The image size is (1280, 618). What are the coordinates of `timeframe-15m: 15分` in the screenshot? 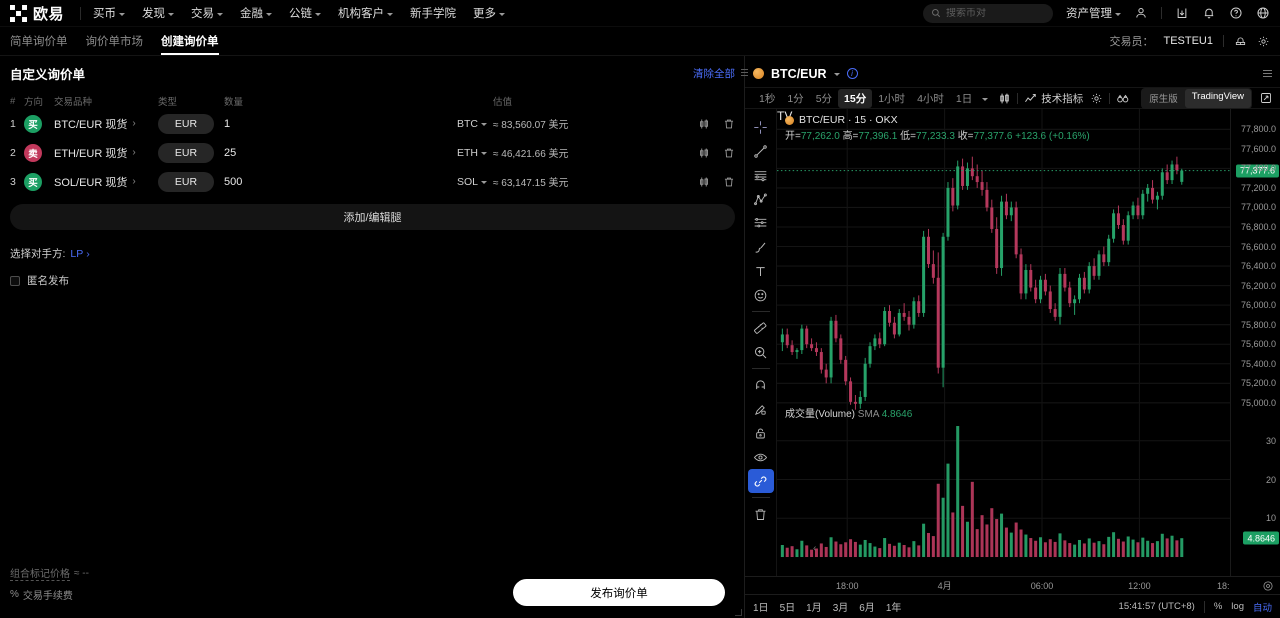 It's located at (855, 98).